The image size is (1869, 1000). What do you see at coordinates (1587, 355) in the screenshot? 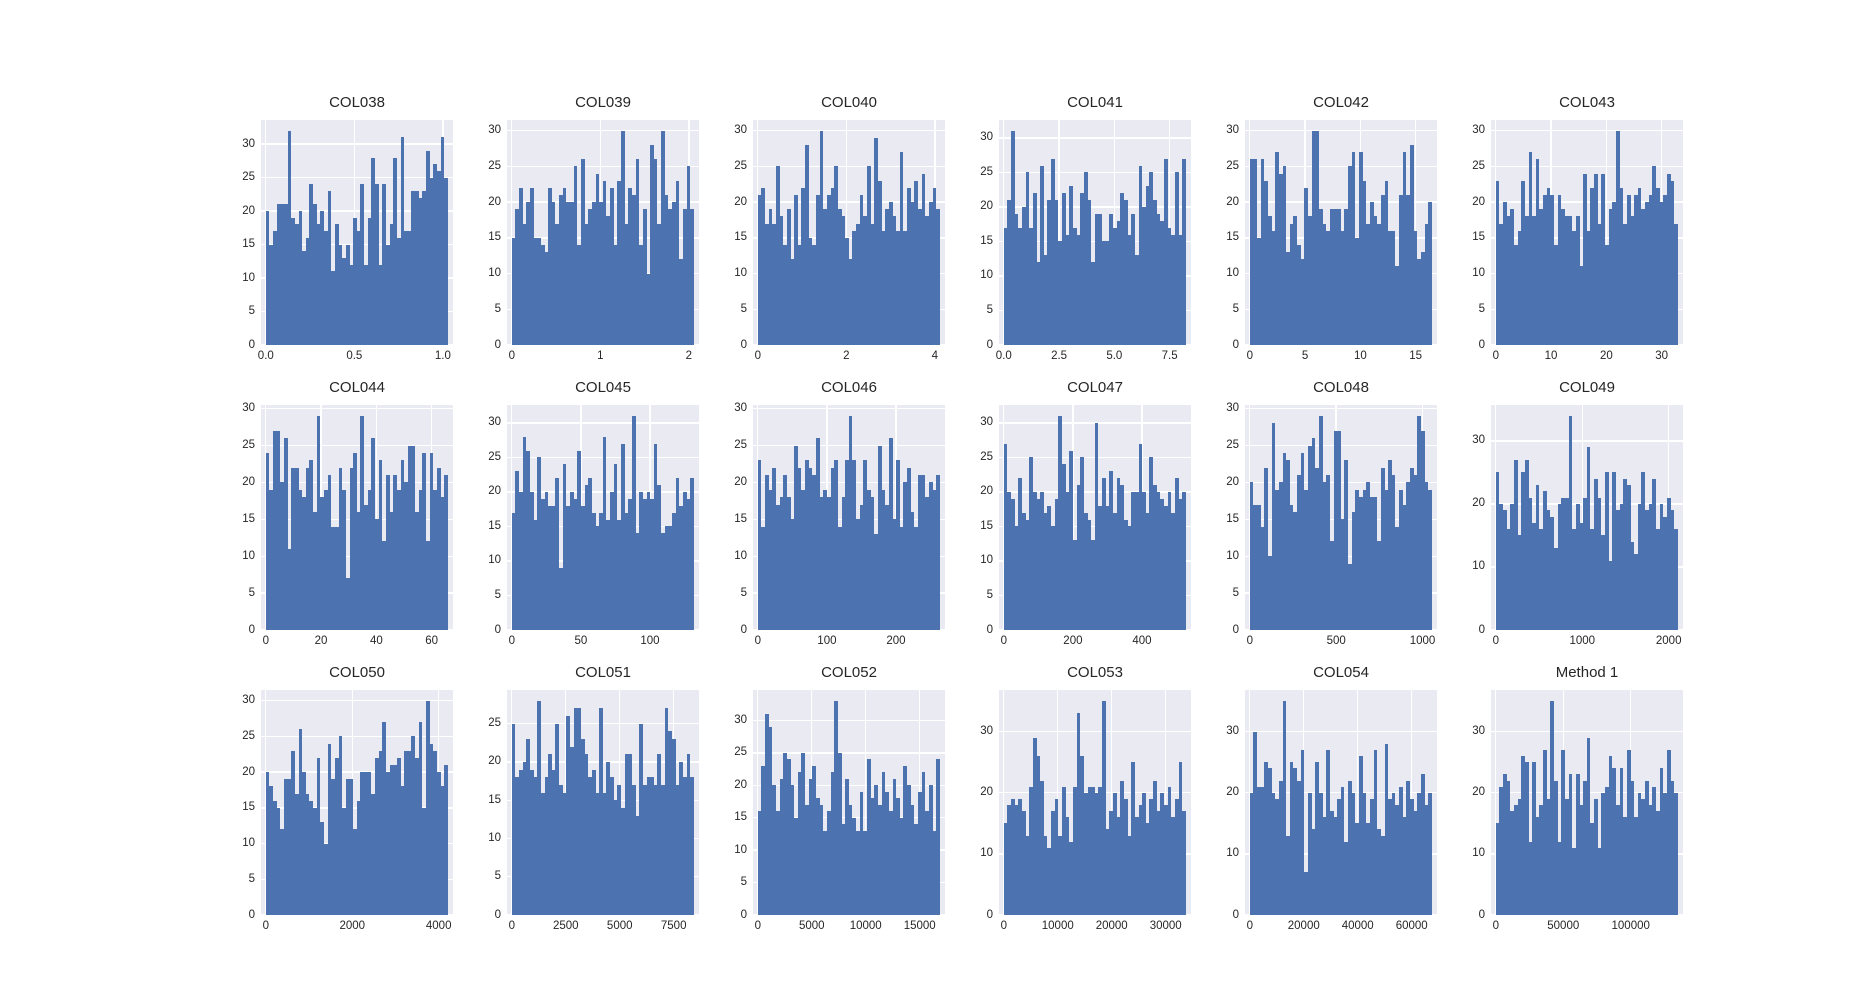
I see `x-axis-tick-labels: 0 10 20 30` at bounding box center [1587, 355].